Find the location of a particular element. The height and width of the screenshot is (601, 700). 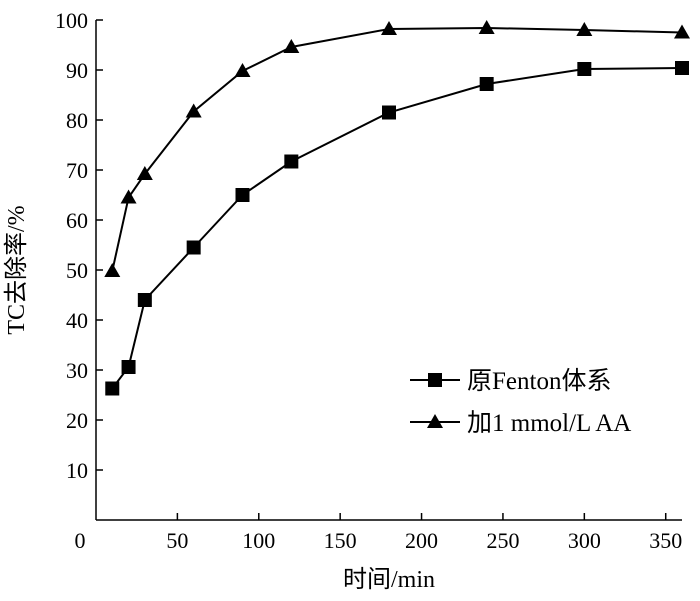

y-tick-label: 20 is located at coordinates (77, 420).